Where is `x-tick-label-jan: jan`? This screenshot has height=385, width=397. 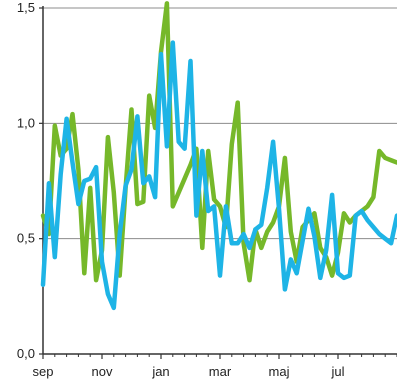
x-tick-label-jan: jan is located at coordinates (160, 371).